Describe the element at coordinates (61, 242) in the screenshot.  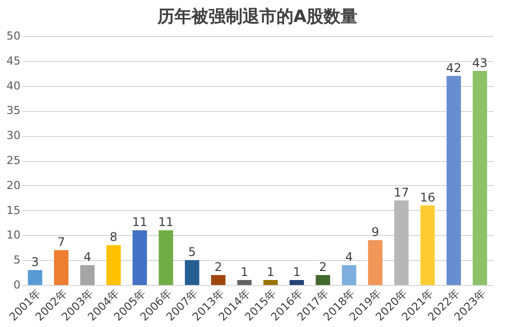
I see `data-label: 7` at that location.